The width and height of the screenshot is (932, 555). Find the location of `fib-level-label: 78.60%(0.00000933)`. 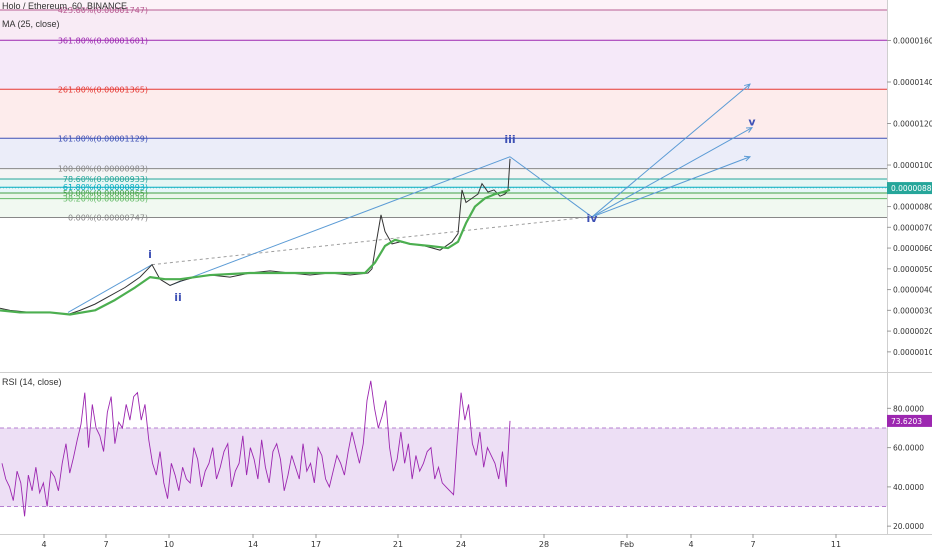

fib-level-label: 78.60%(0.00000933) is located at coordinates (105, 179).